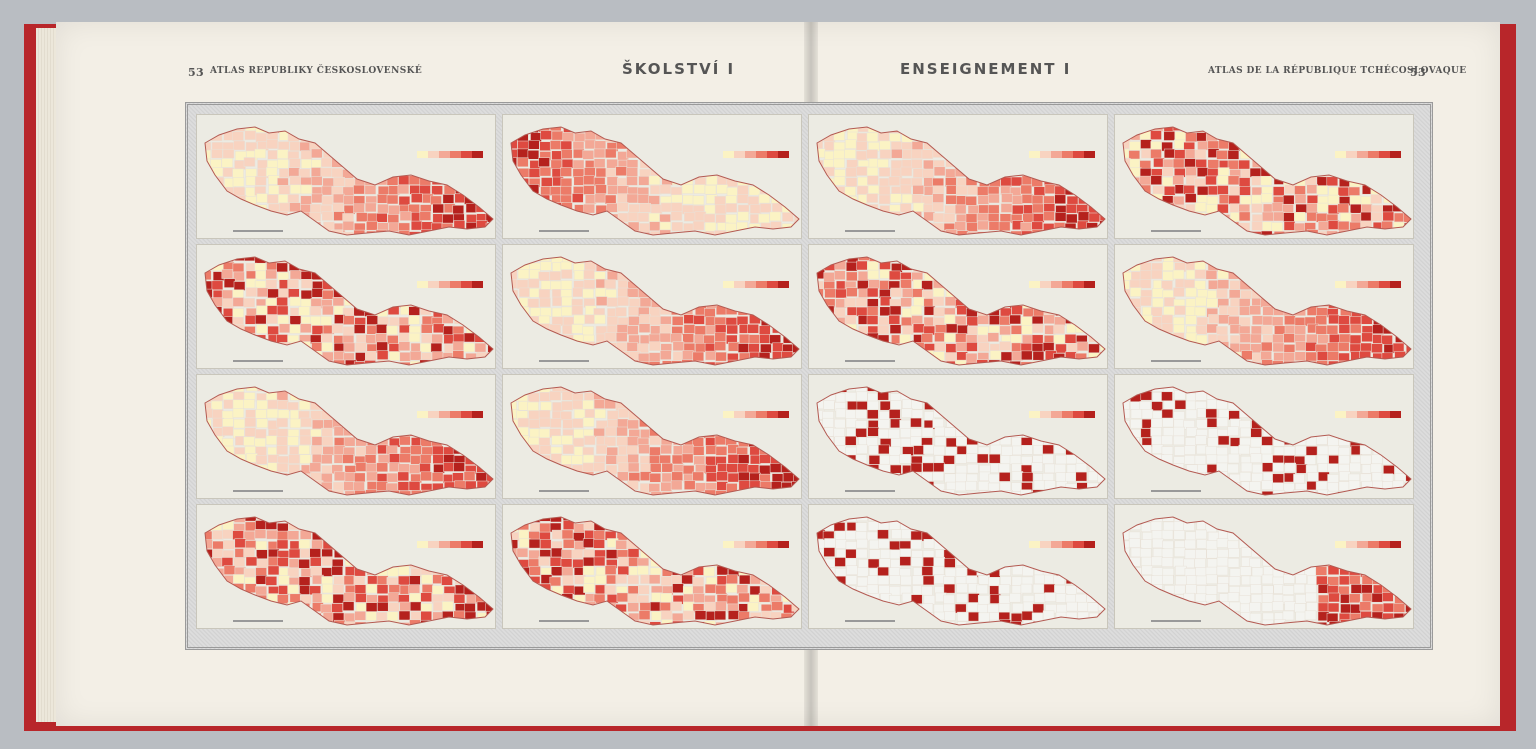  I want to click on country-border, so click(349, 181).